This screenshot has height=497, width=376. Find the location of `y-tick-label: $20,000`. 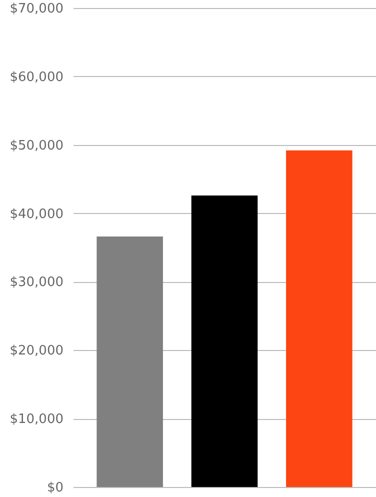

y-tick-label: $20,000 is located at coordinates (37, 351).